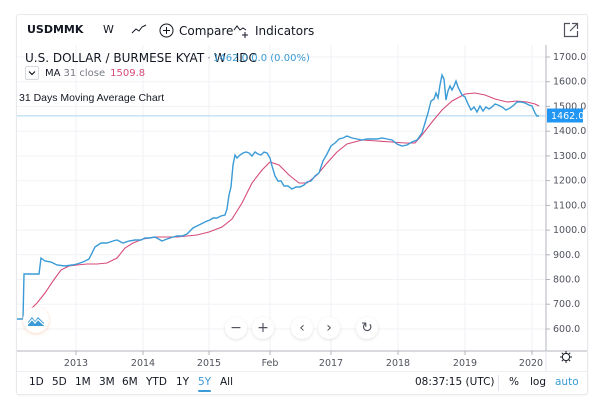 The image size is (600, 404). I want to click on y-tick-label: 1500.0, so click(569, 106).